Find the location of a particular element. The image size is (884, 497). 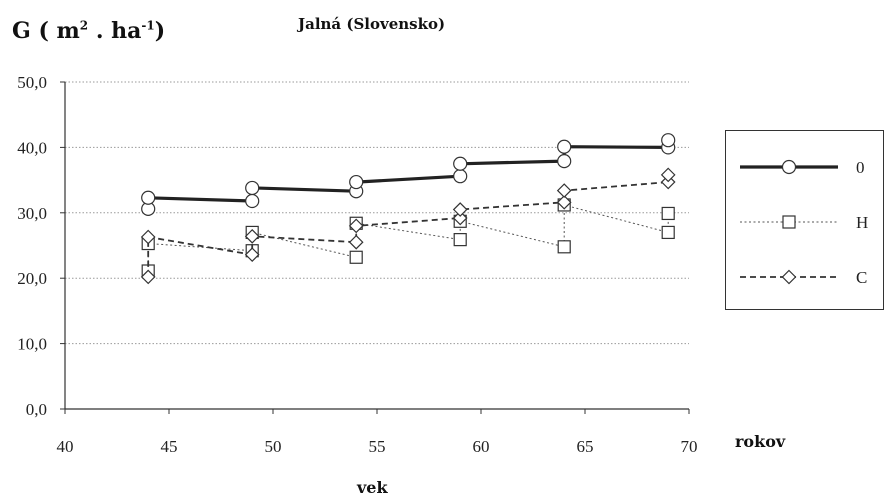

y-axis-title: G ( m2 . ha-1) is located at coordinates (88, 31).